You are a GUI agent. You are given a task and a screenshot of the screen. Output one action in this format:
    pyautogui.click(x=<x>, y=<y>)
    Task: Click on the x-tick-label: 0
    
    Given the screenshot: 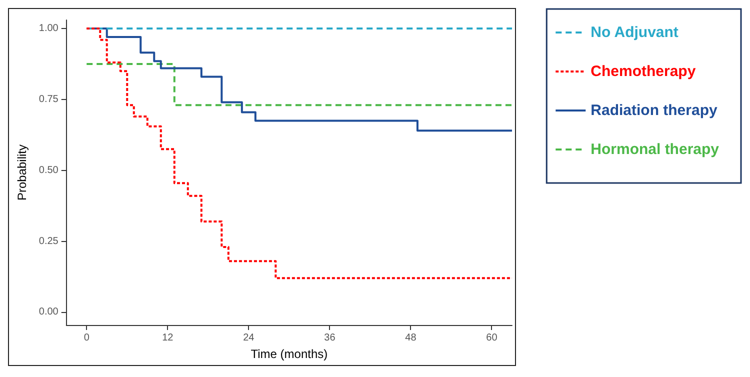 What is the action you would take?
    pyautogui.click(x=87, y=338)
    